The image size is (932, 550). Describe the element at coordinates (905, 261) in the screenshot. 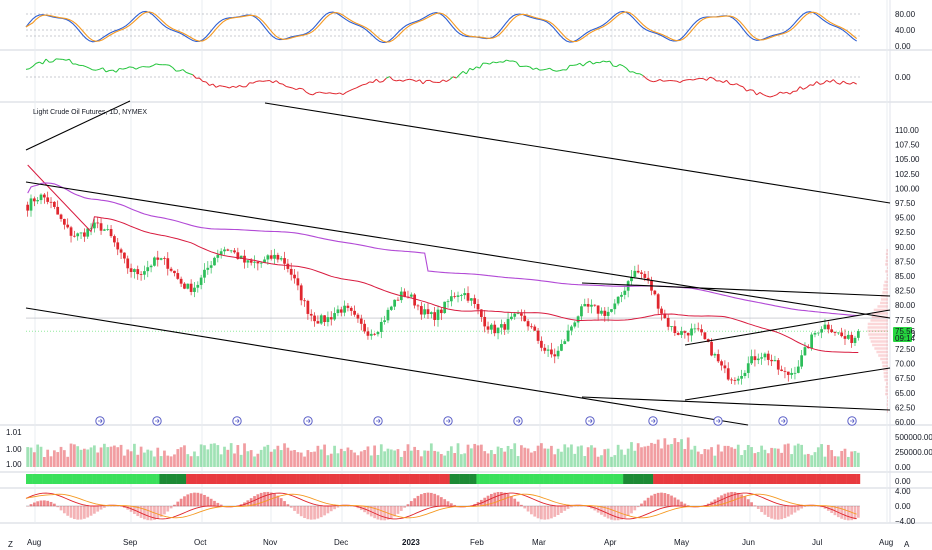

I see `price-tick-label: 87.50` at that location.